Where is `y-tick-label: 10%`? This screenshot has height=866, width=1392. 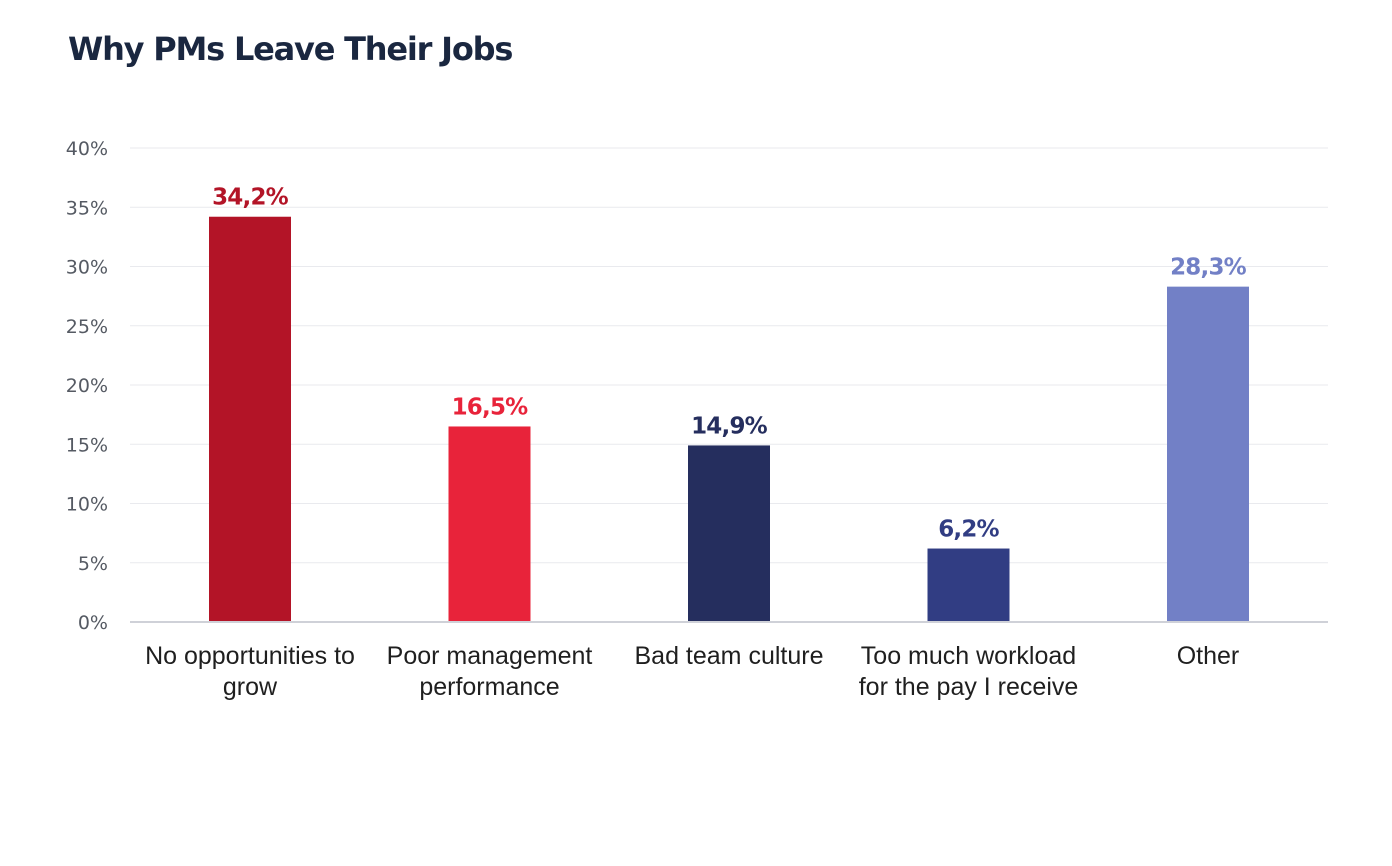 y-tick-label: 10% is located at coordinates (87, 505).